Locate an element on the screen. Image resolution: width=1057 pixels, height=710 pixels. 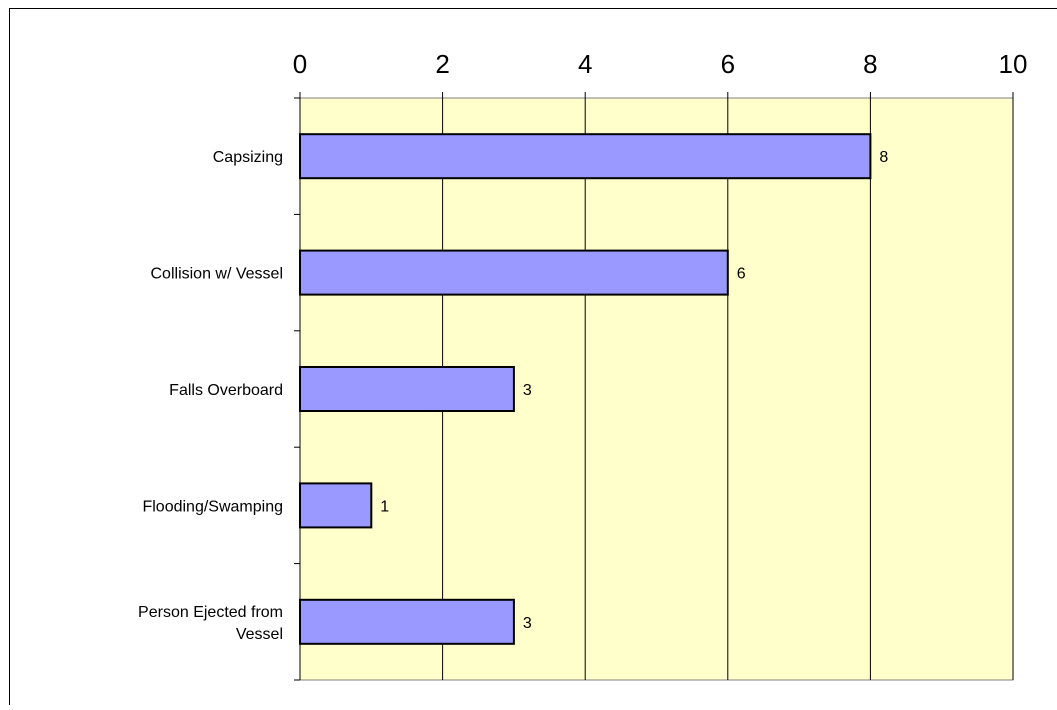
x-tick-label: 4 is located at coordinates (585, 64).